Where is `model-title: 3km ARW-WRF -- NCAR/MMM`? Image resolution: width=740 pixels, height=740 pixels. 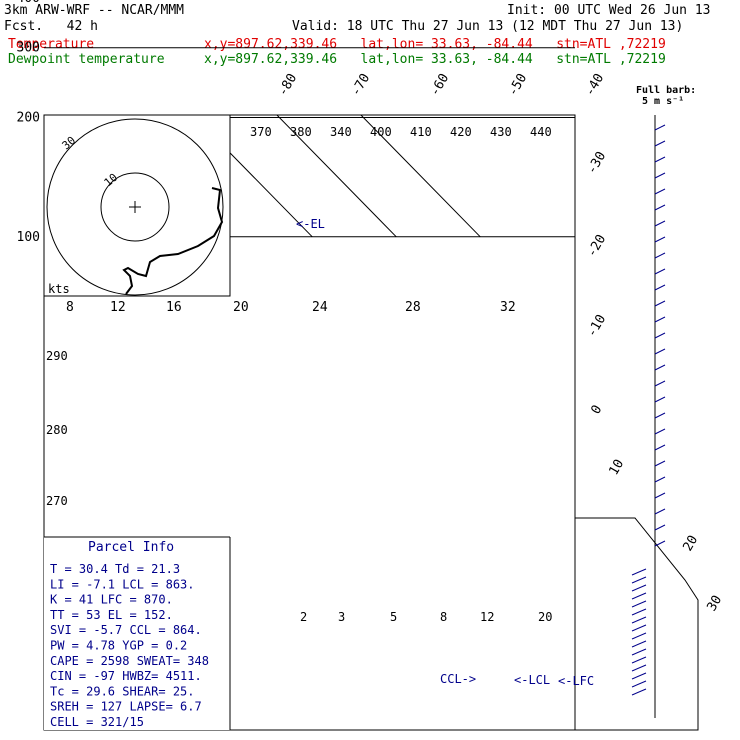 model-title: 3km ARW-WRF -- NCAR/MMM is located at coordinates (94, 10).